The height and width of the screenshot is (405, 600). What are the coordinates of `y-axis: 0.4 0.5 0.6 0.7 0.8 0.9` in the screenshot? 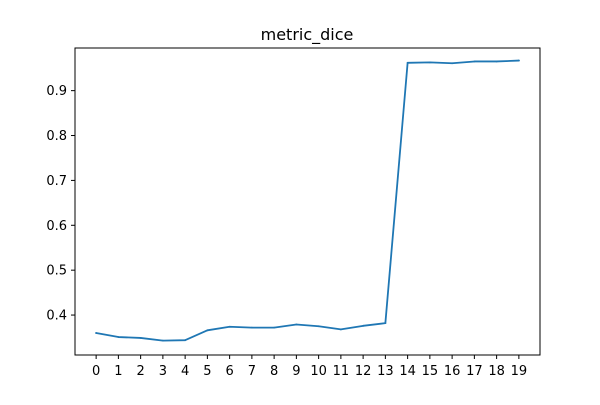 It's located at (60, 204).